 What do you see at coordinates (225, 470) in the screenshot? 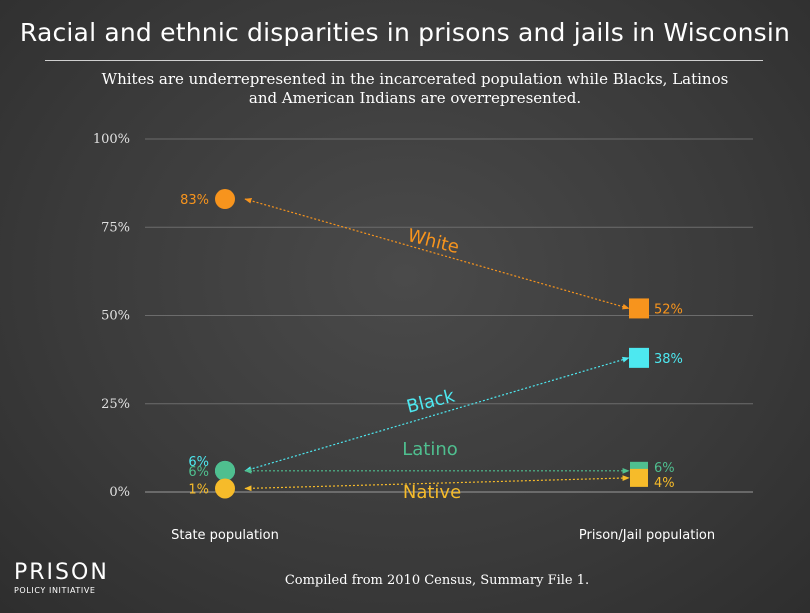
I see `point-state-latino` at bounding box center [225, 470].